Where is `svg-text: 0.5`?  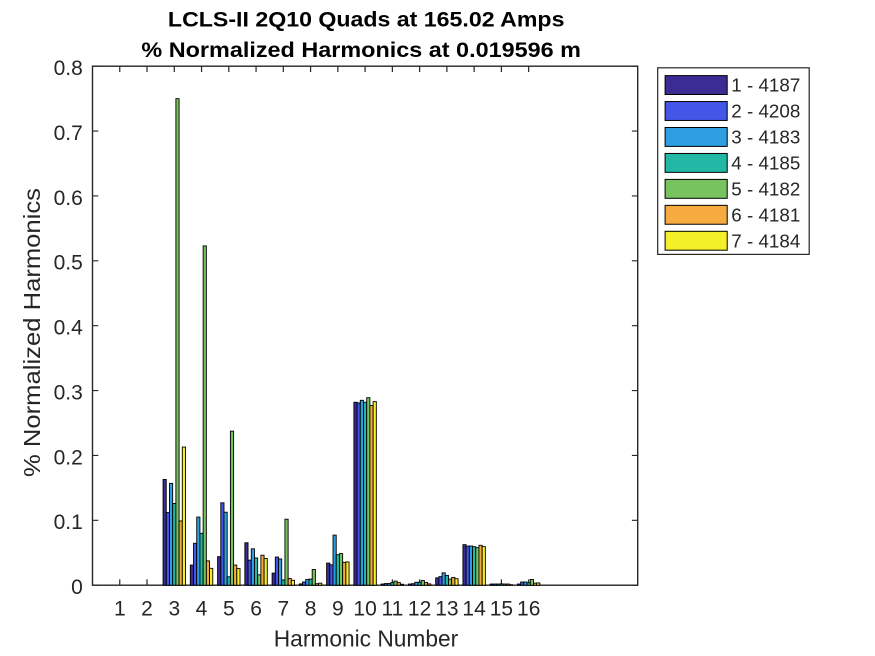
svg-text: 0.5 is located at coordinates (68, 263).